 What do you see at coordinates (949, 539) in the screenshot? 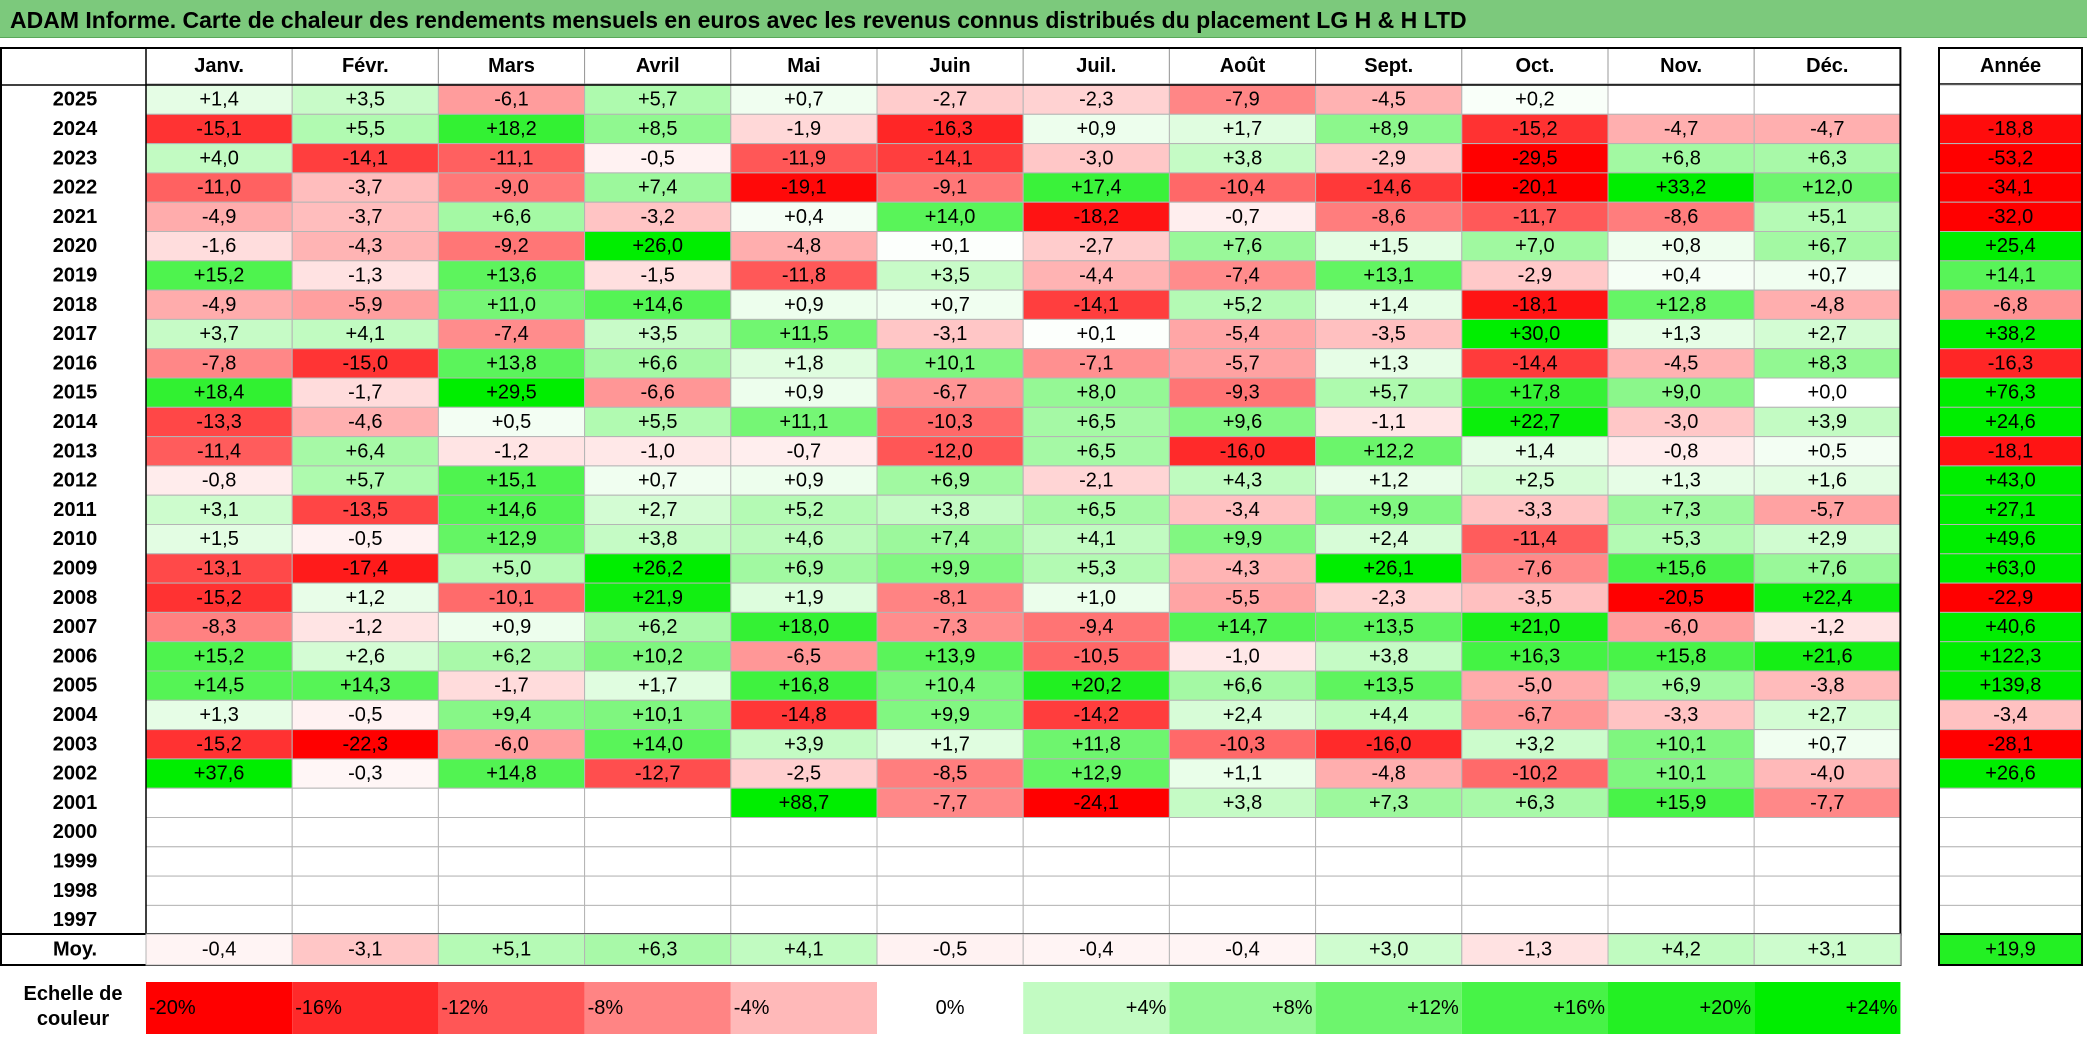
I see `heat-cell-value: +7,4` at bounding box center [949, 539].